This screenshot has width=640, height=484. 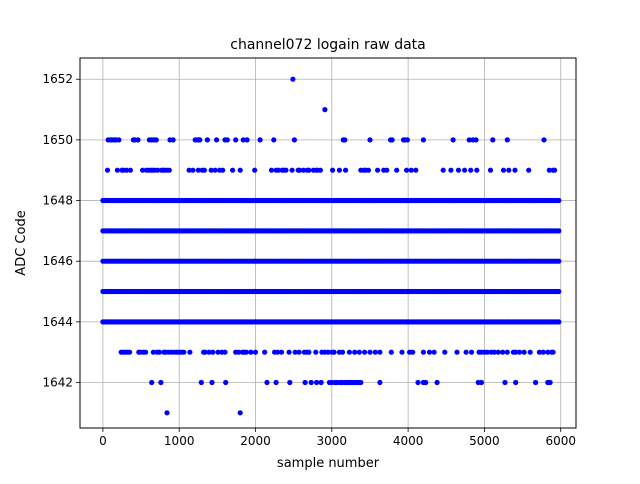 What do you see at coordinates (57, 79) in the screenshot?
I see `y-tick-label: 1652` at bounding box center [57, 79].